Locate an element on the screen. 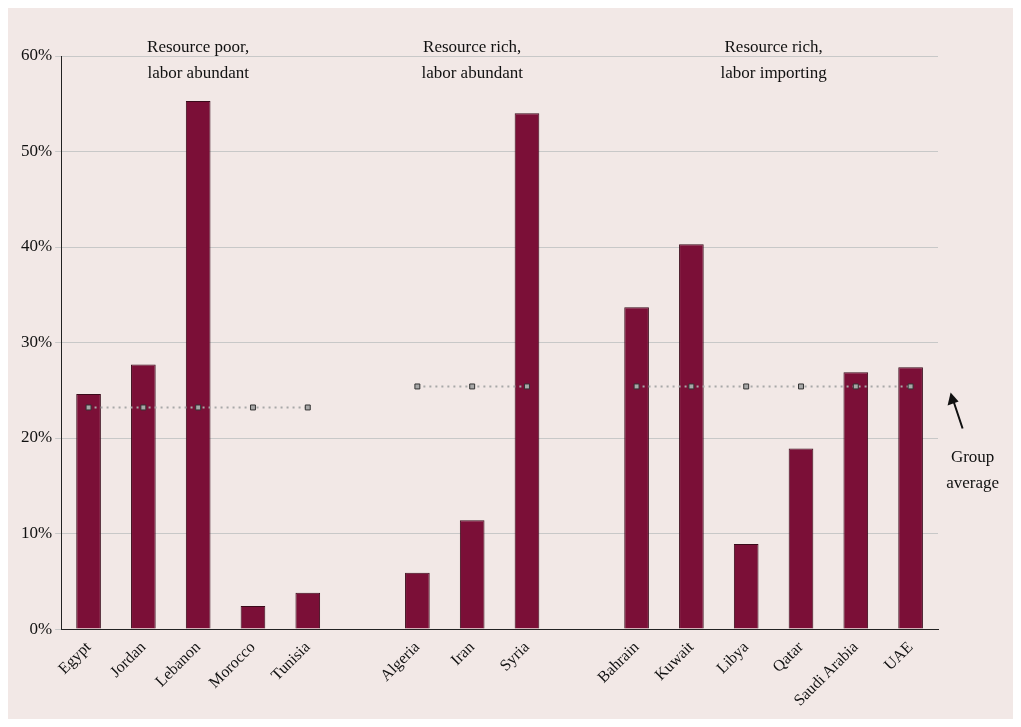 The width and height of the screenshot is (1021, 727). y-tick-label: 60% is located at coordinates (36, 55).